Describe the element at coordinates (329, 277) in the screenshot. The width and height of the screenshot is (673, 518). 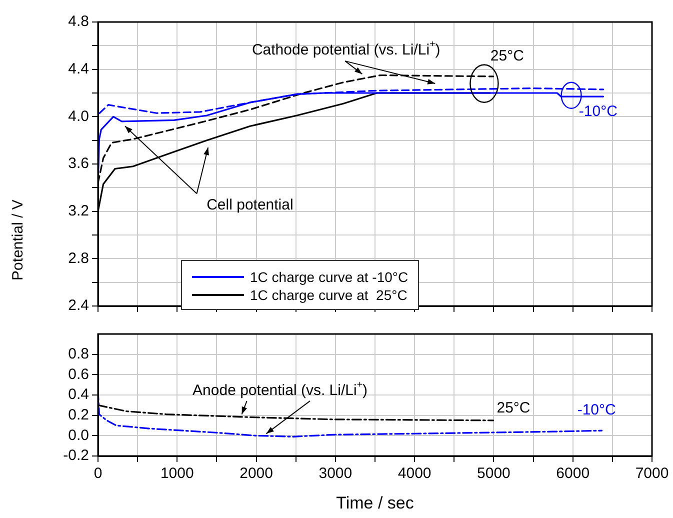
I see `legend-label: 1C charge curve at -10°C` at that location.